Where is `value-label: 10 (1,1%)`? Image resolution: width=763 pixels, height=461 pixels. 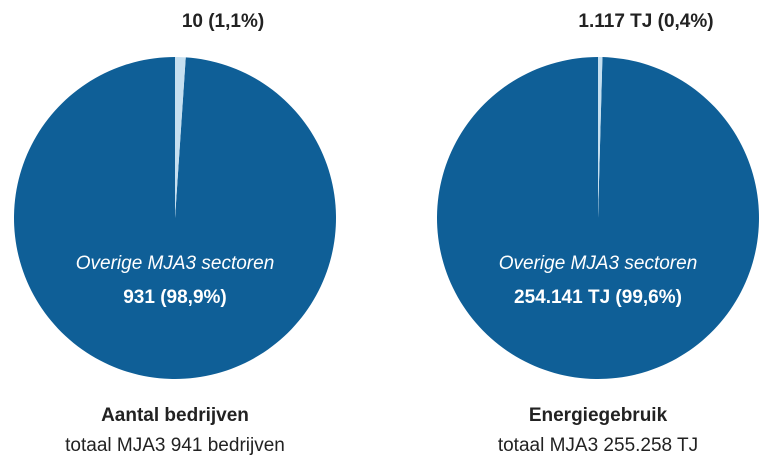
value-label: 10 (1,1%) is located at coordinates (223, 21).